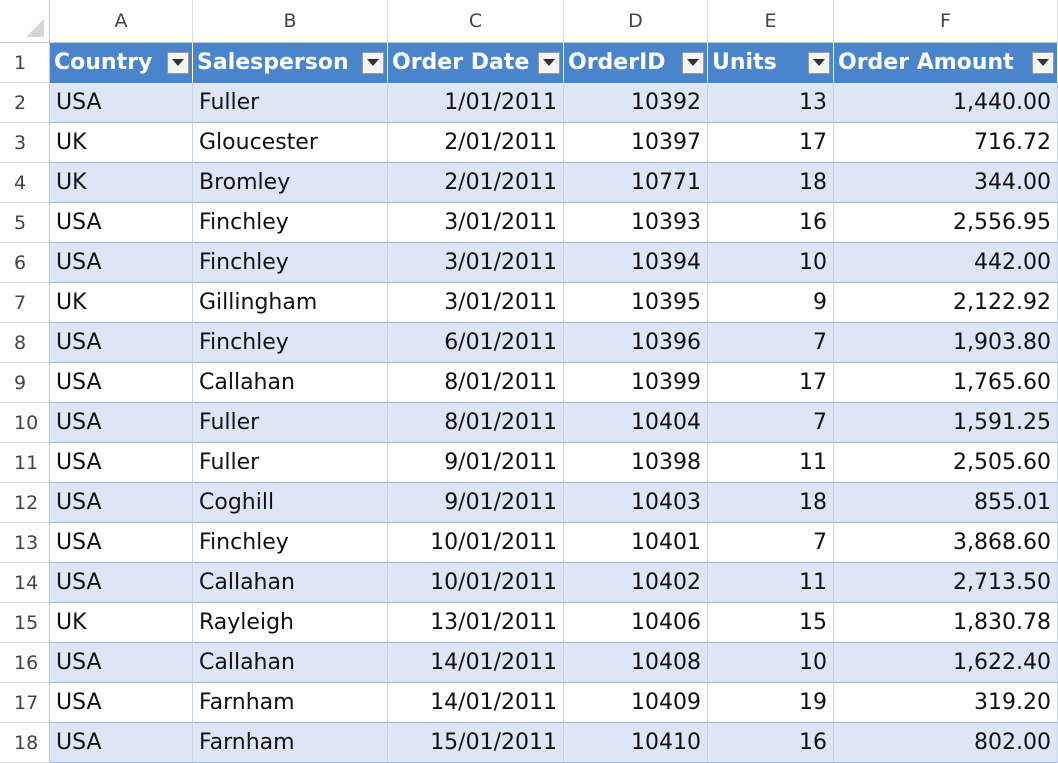 This screenshot has width=1058, height=763. I want to click on table-cell: Bromley, so click(290, 183).